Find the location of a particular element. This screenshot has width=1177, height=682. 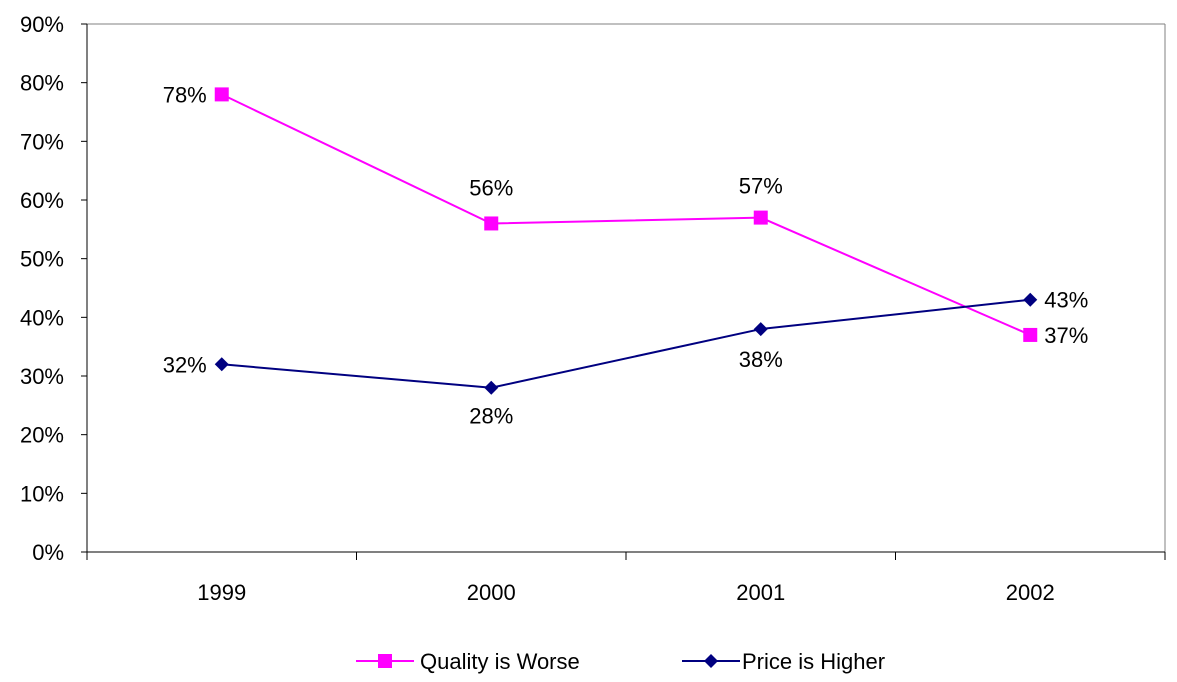

y-tick-label: 70% is located at coordinates (42, 141).